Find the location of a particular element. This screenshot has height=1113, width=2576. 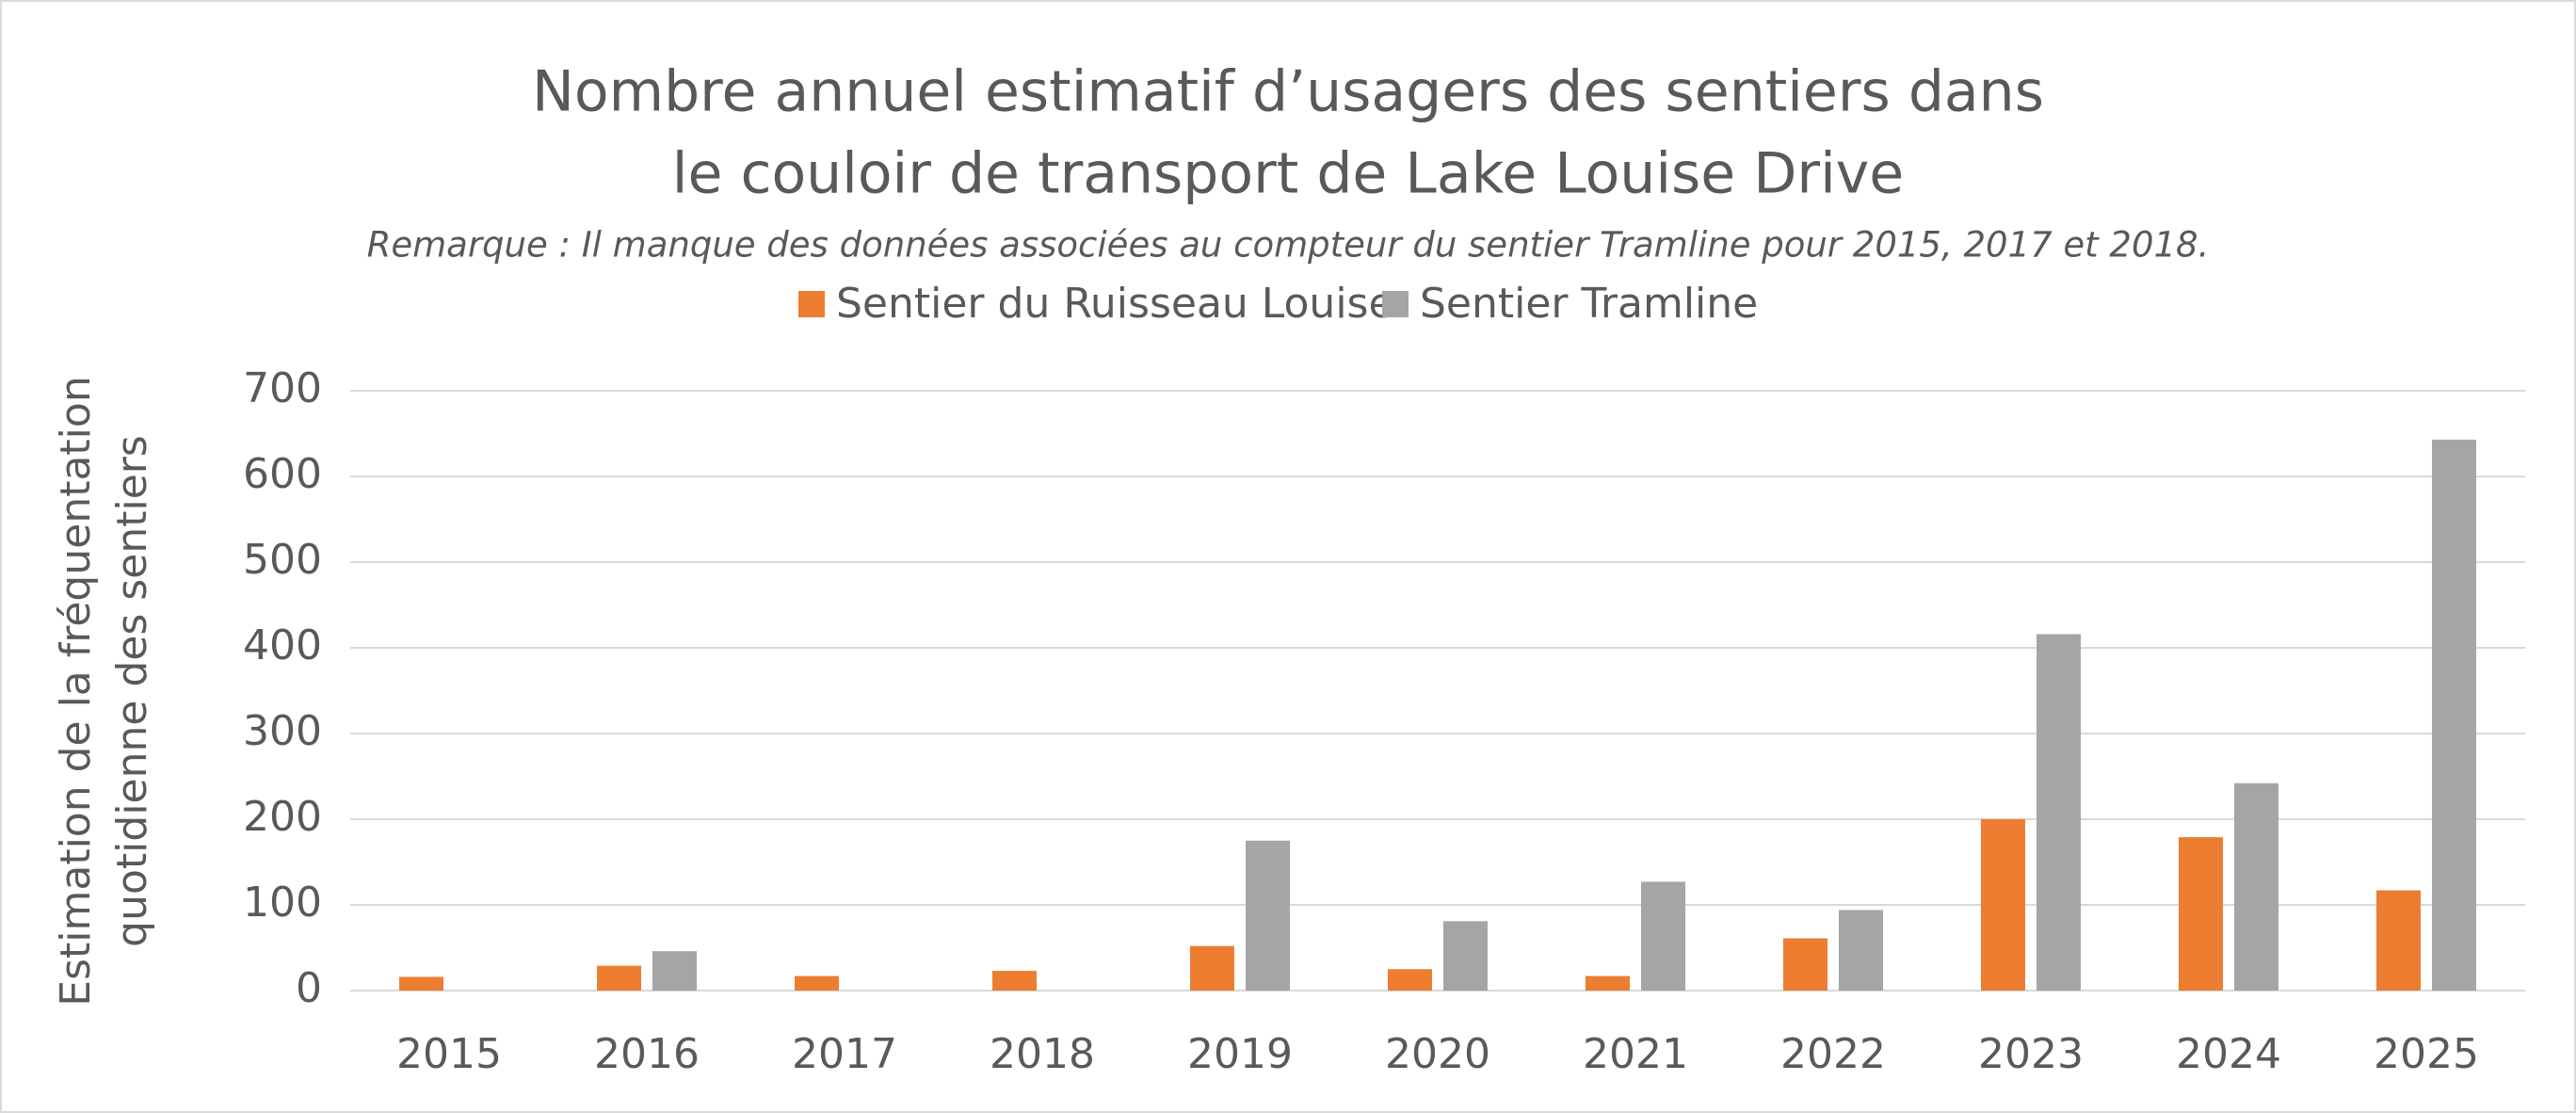

x-tick-label: 2019 is located at coordinates (1240, 1054).